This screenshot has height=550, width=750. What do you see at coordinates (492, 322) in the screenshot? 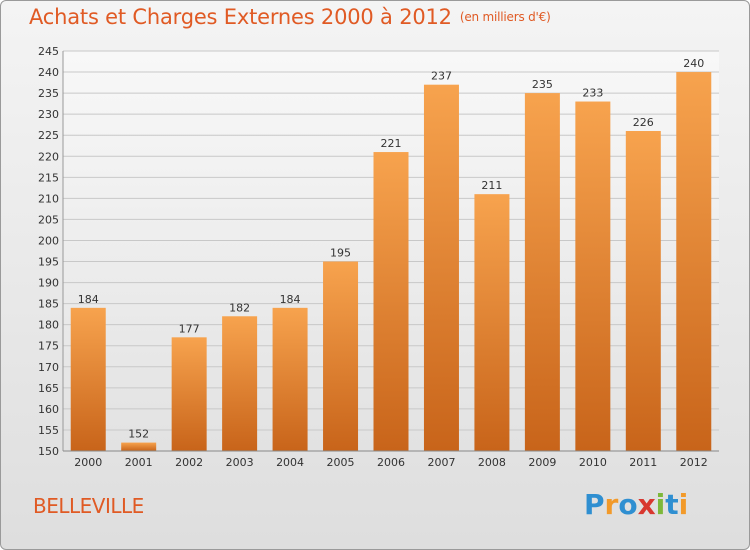
I see `bar-2008` at bounding box center [492, 322].